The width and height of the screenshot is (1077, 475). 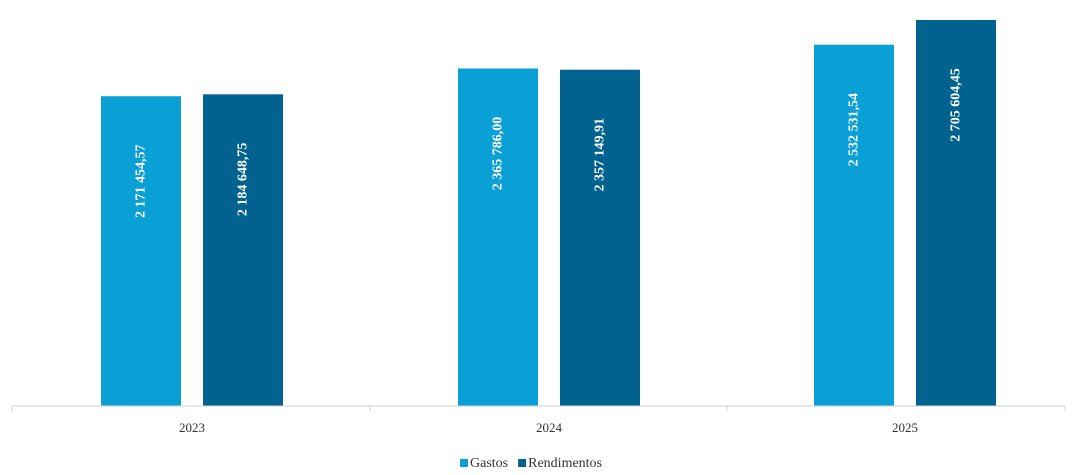 I want to click on x-tick-label-2023: 2023, so click(x=192, y=427).